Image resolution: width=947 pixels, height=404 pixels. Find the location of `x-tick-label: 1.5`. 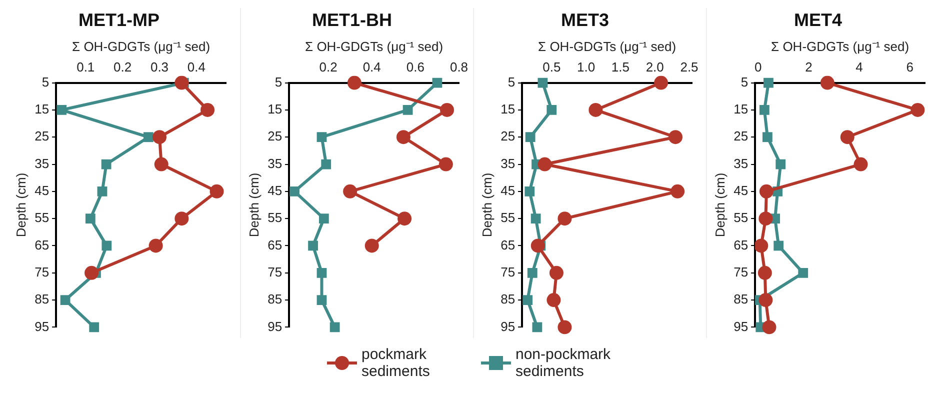

x-tick-label: 1.5 is located at coordinates (620, 67).